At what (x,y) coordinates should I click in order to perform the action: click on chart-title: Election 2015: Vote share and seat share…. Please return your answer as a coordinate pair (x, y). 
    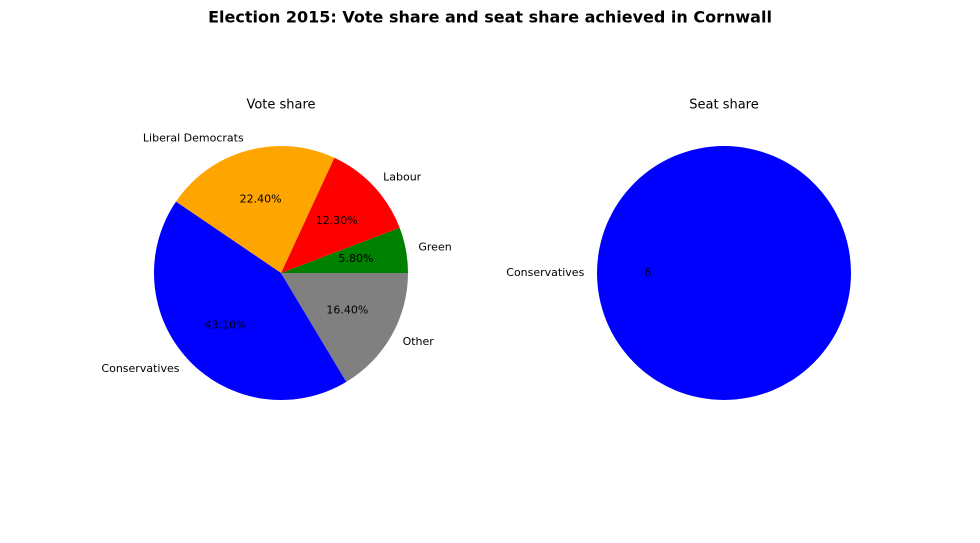
    Looking at the image, I should click on (490, 17).